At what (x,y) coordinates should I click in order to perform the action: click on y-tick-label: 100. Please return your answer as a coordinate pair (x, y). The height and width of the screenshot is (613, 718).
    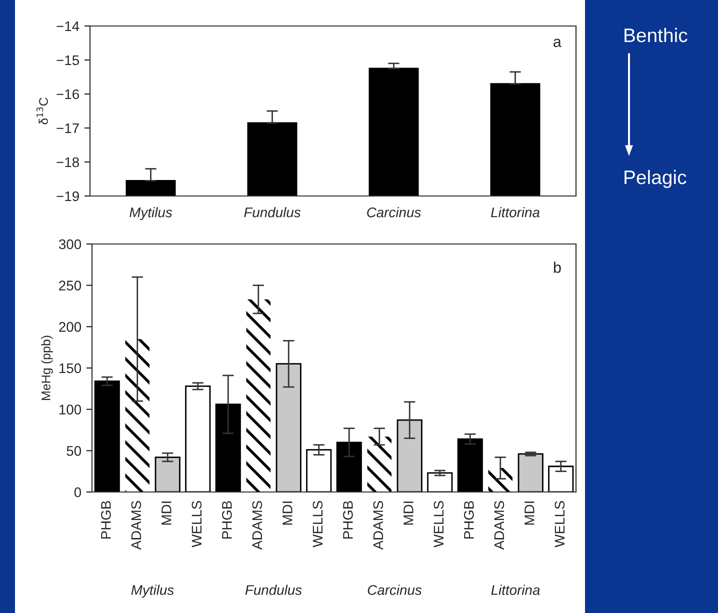
    Looking at the image, I should click on (70, 409).